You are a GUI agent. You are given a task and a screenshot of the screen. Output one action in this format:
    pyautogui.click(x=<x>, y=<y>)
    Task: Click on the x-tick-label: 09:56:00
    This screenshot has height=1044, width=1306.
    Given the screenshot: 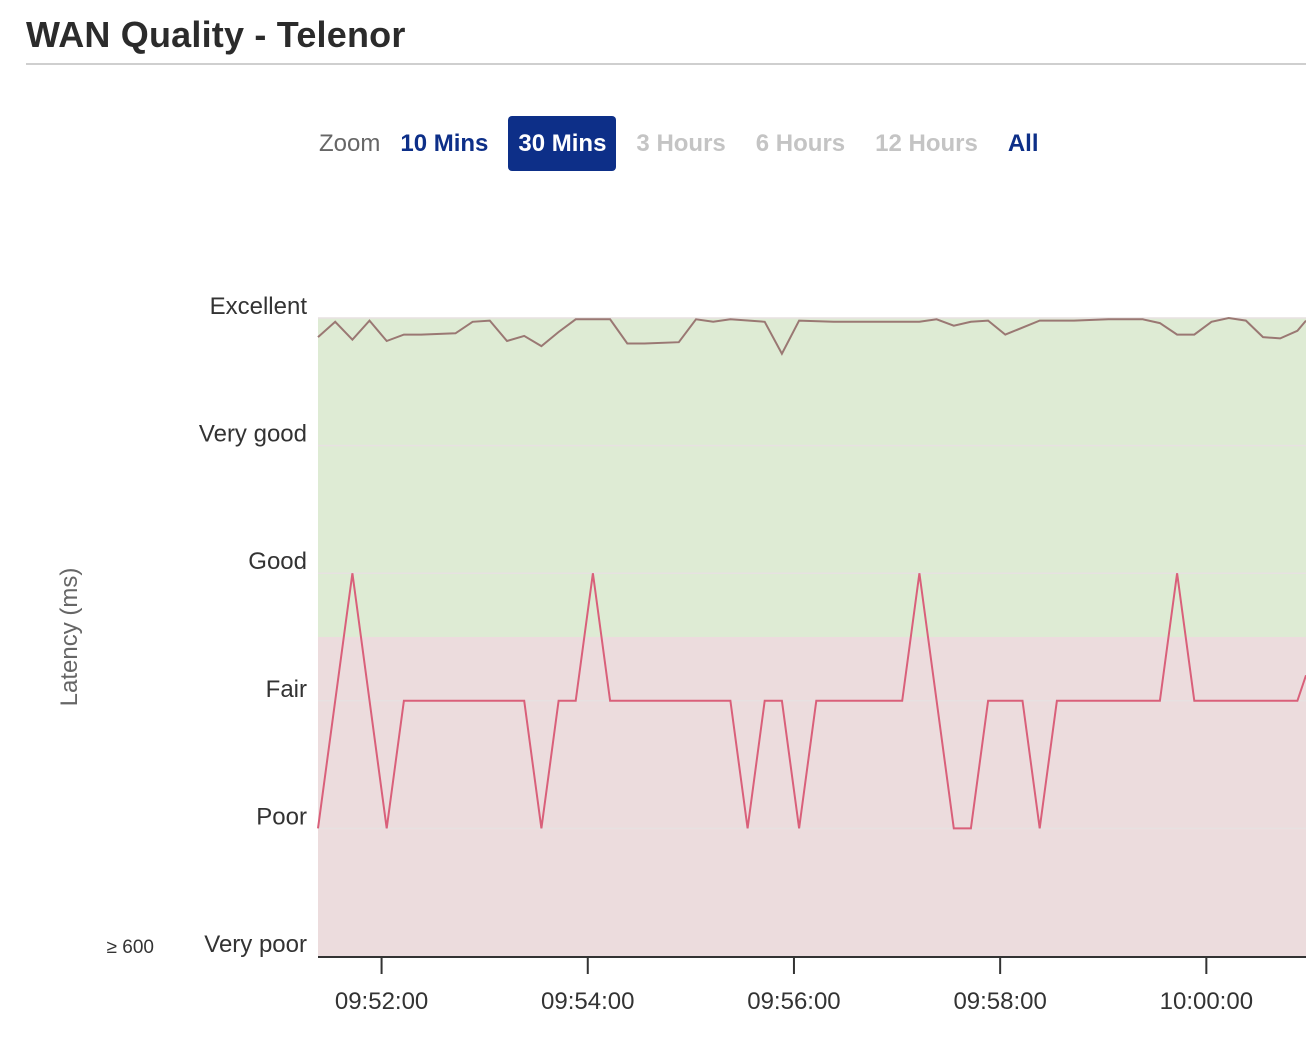 What is the action you would take?
    pyautogui.click(x=793, y=1001)
    